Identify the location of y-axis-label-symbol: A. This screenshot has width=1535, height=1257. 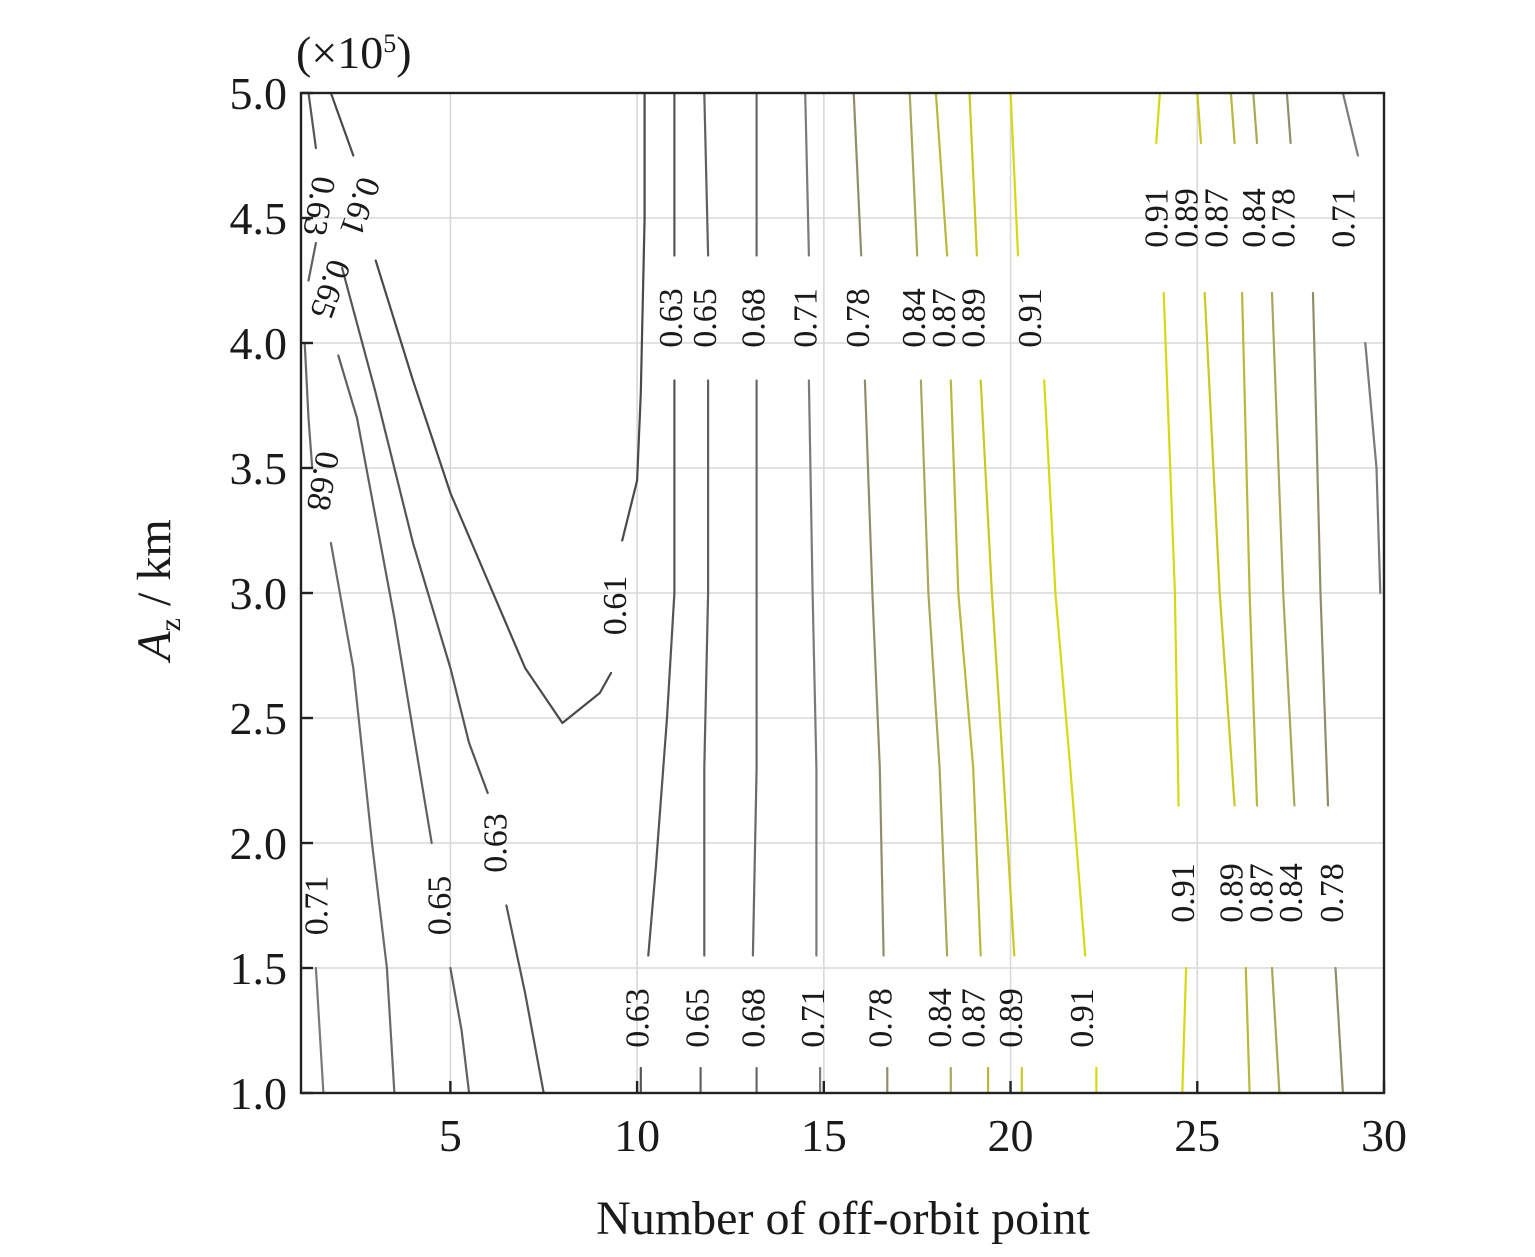
(154, 647).